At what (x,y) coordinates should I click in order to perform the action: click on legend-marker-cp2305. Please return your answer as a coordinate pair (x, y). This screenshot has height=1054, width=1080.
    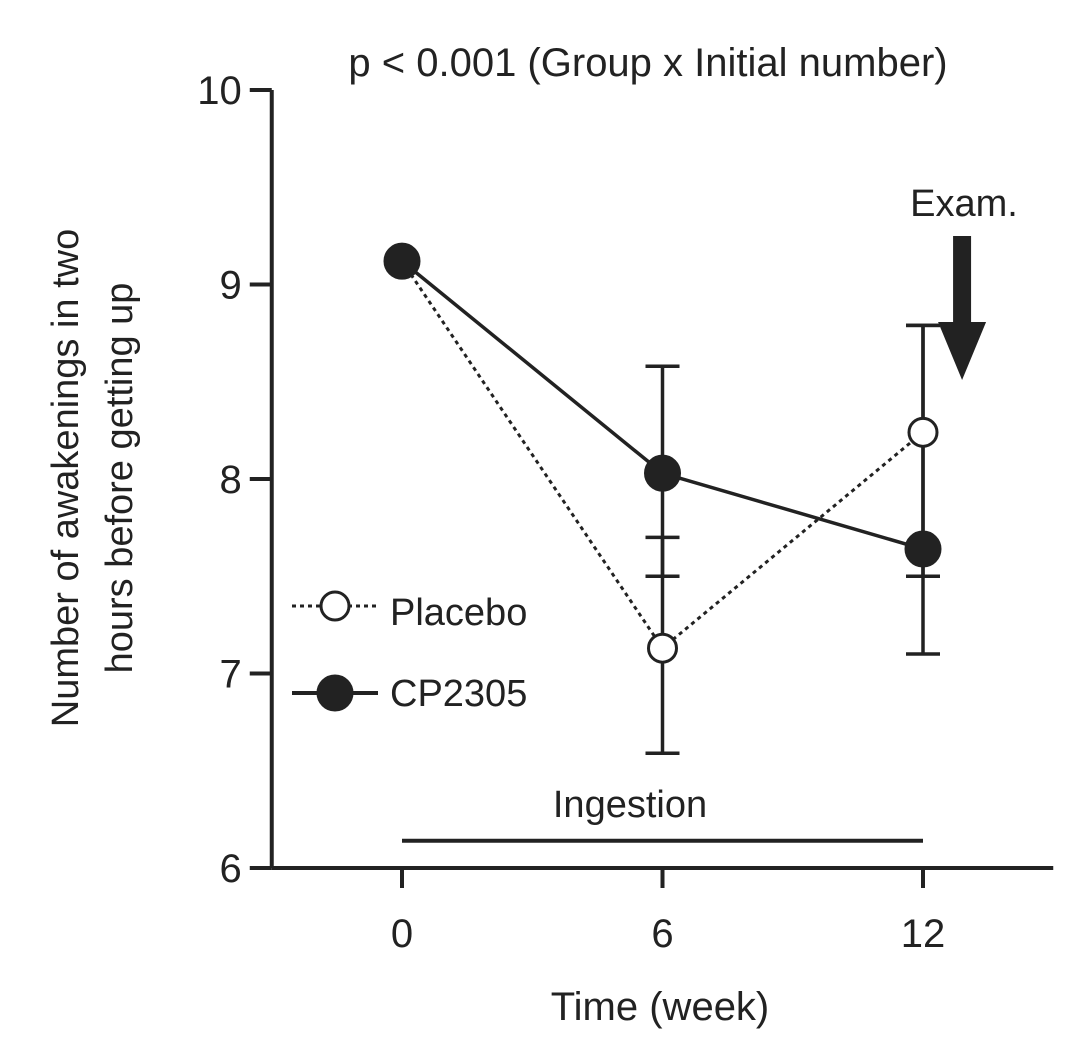
    Looking at the image, I should click on (335, 693).